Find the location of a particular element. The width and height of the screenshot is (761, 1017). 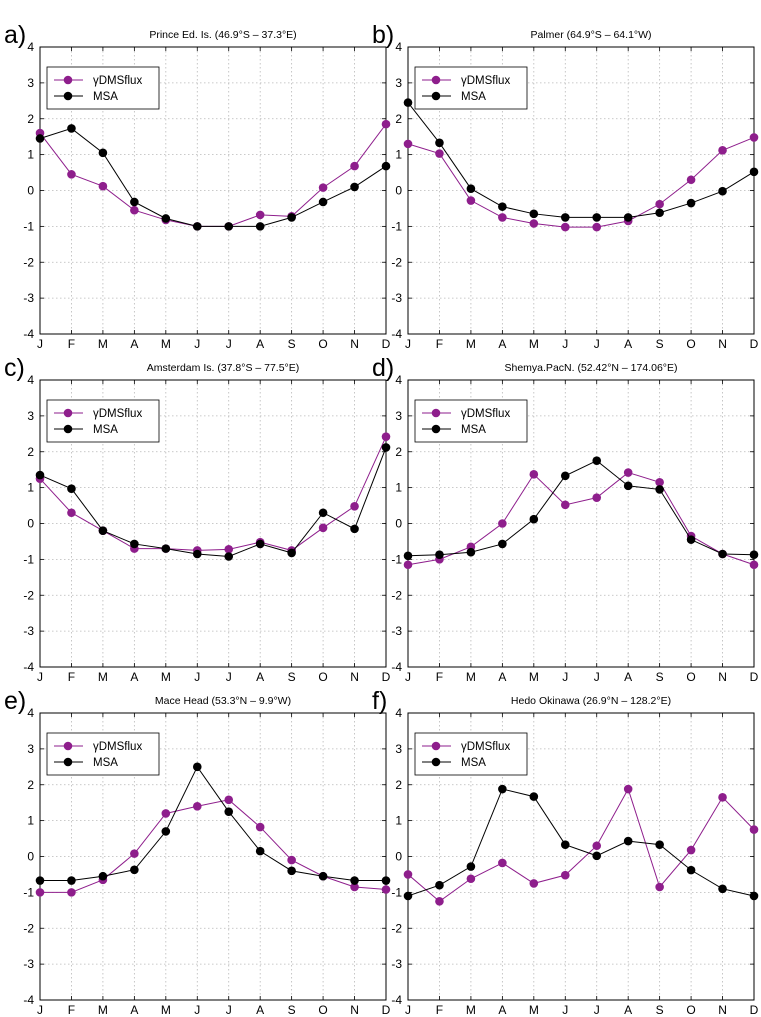

legend: γDMSflux MSA is located at coordinates (471, 88).